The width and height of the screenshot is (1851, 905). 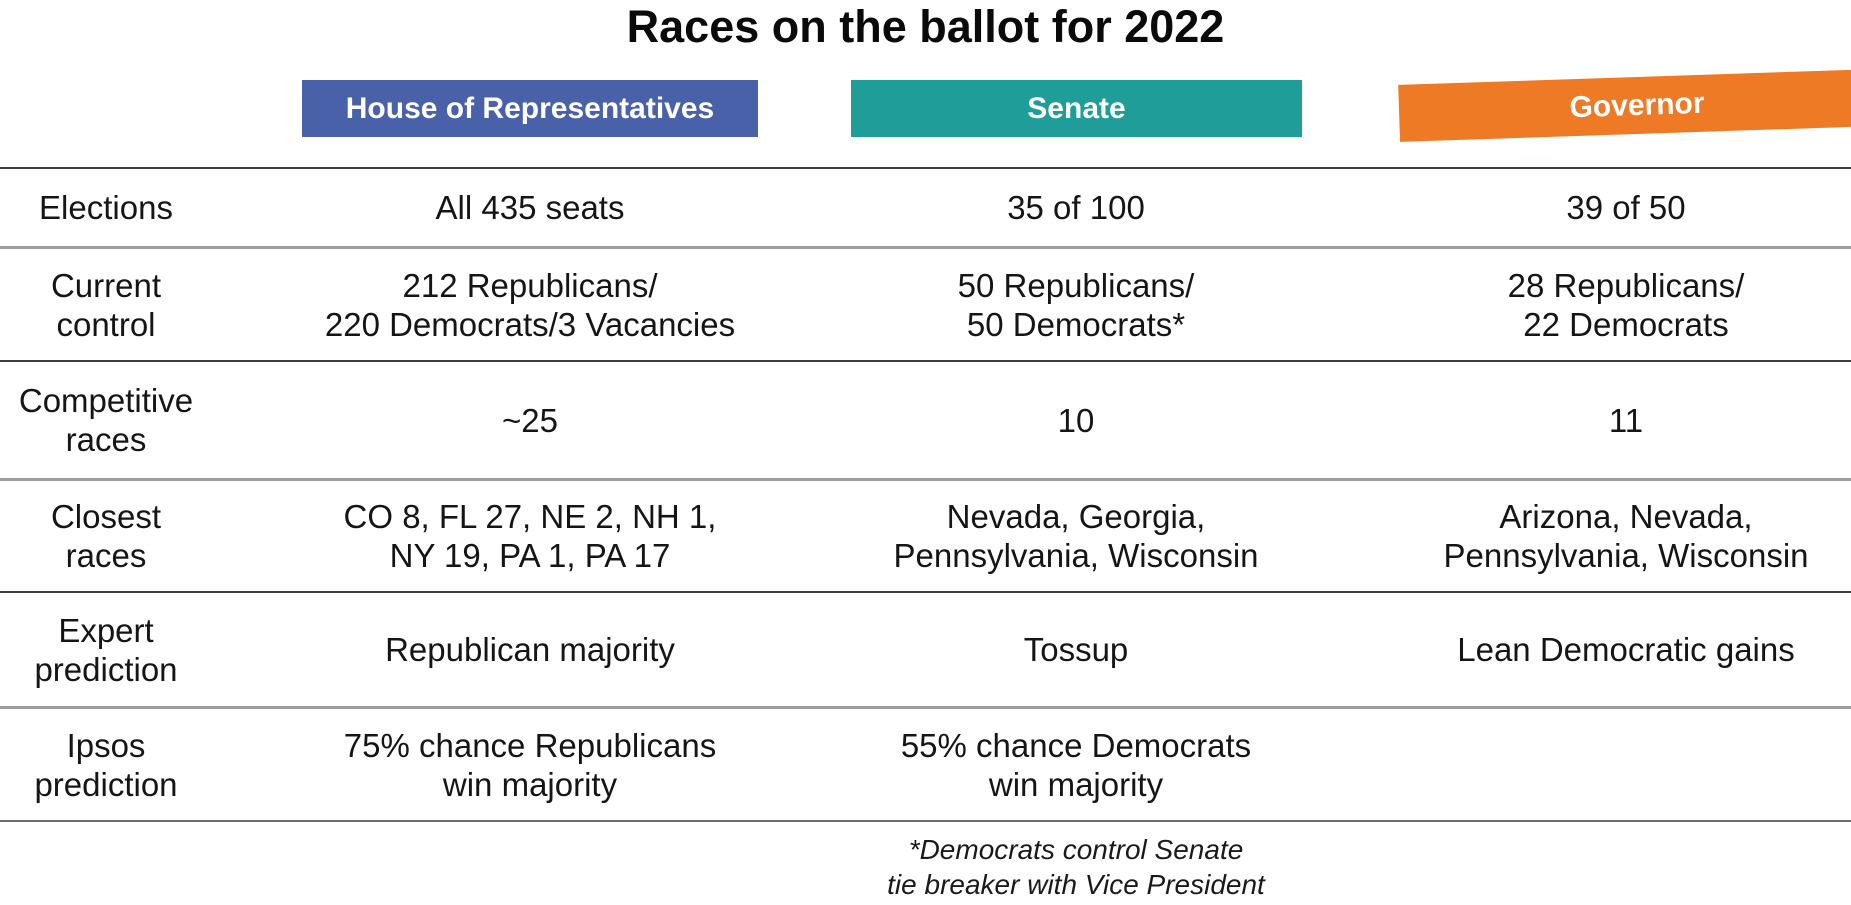 What do you see at coordinates (106, 649) in the screenshot?
I see `row-label-expert-prediction: Expert prediction` at bounding box center [106, 649].